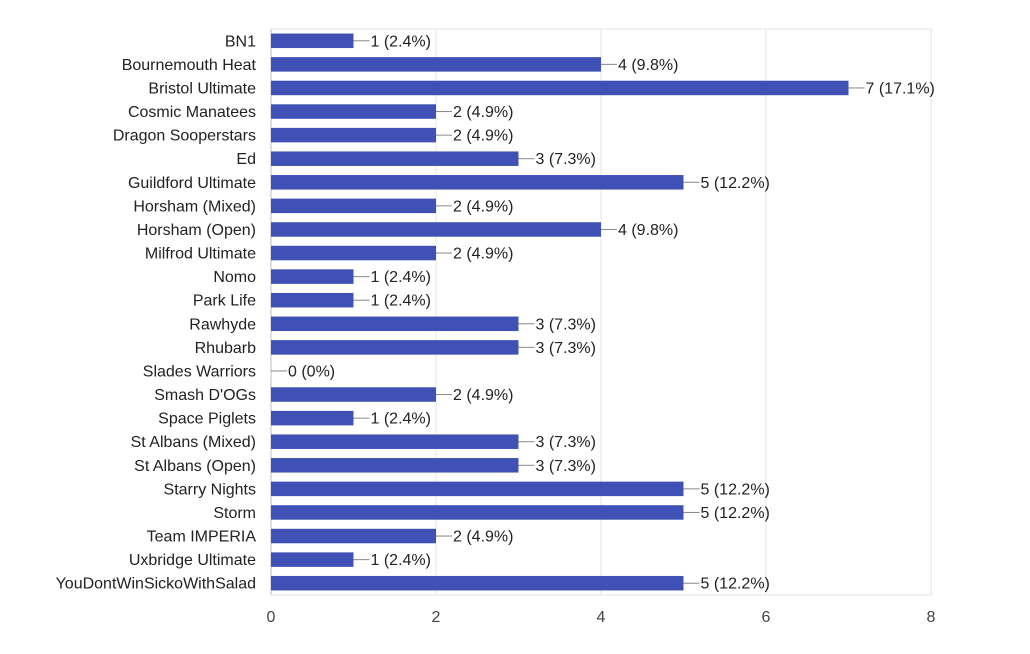 This screenshot has width=1030, height=654. What do you see at coordinates (900, 88) in the screenshot?
I see `data-label: 7 (17.1%)` at bounding box center [900, 88].